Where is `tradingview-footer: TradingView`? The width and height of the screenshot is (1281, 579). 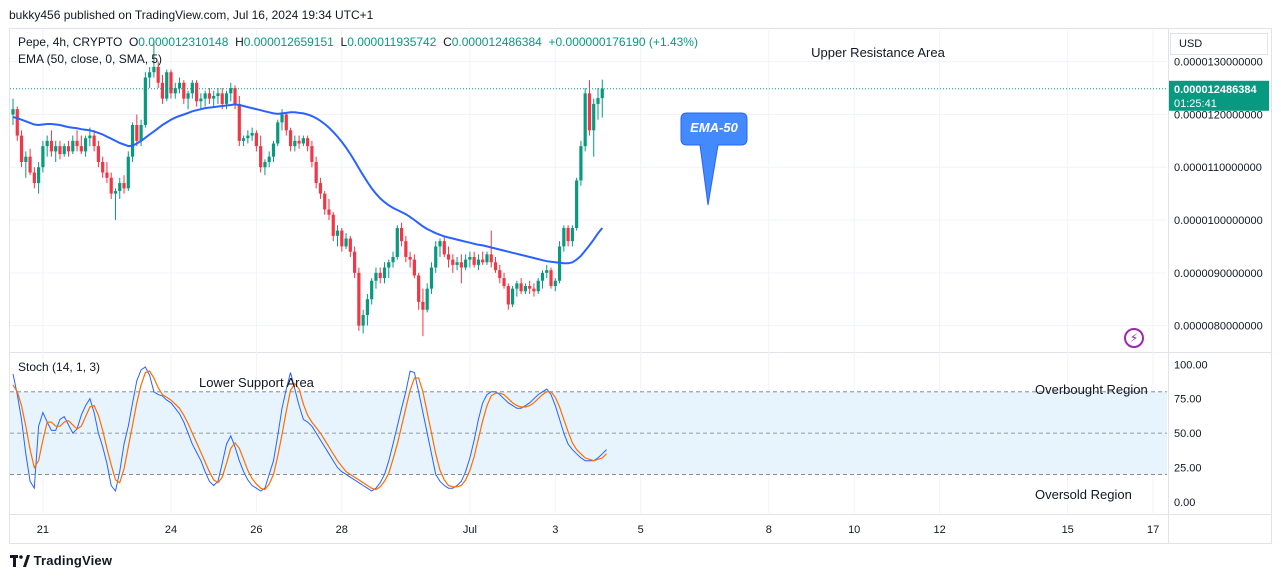
tradingview-footer: TradingView is located at coordinates (61, 562).